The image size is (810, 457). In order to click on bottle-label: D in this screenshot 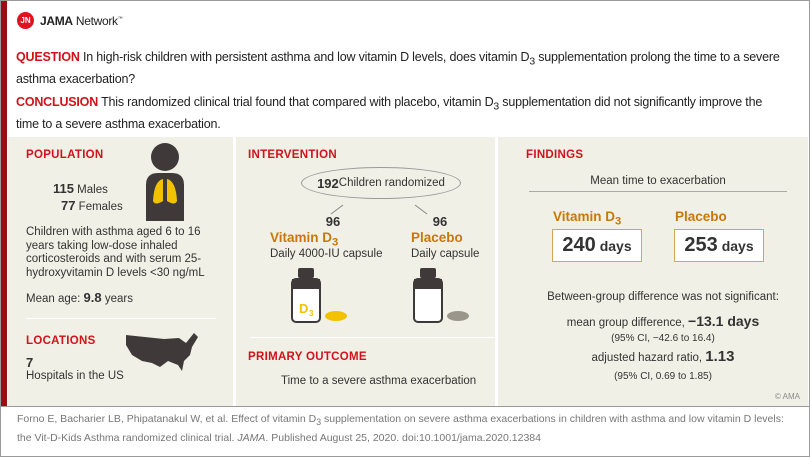, I will do `click(303, 308)`.